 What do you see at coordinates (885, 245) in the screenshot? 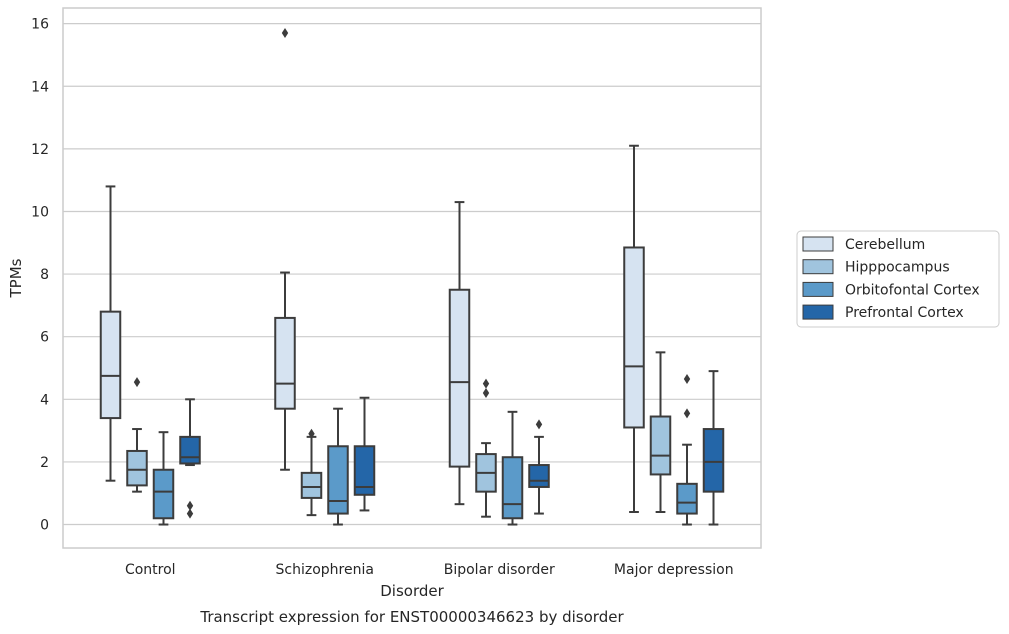
I see `legend-label: Cerebellum` at bounding box center [885, 245].